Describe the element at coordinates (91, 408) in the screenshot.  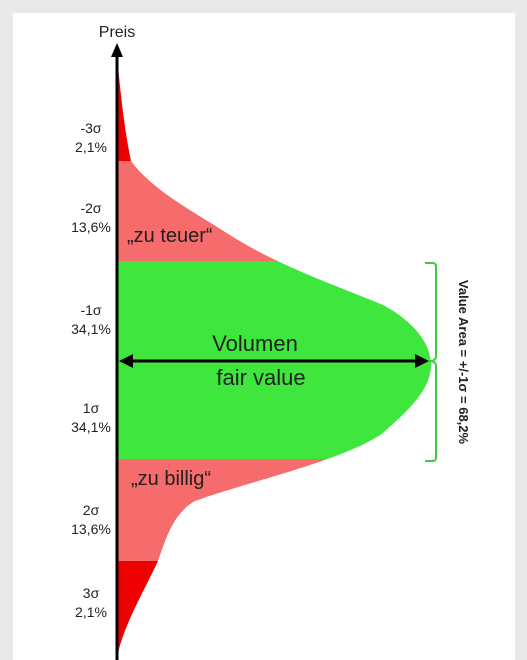
I see `sigma-label: 1σ` at that location.